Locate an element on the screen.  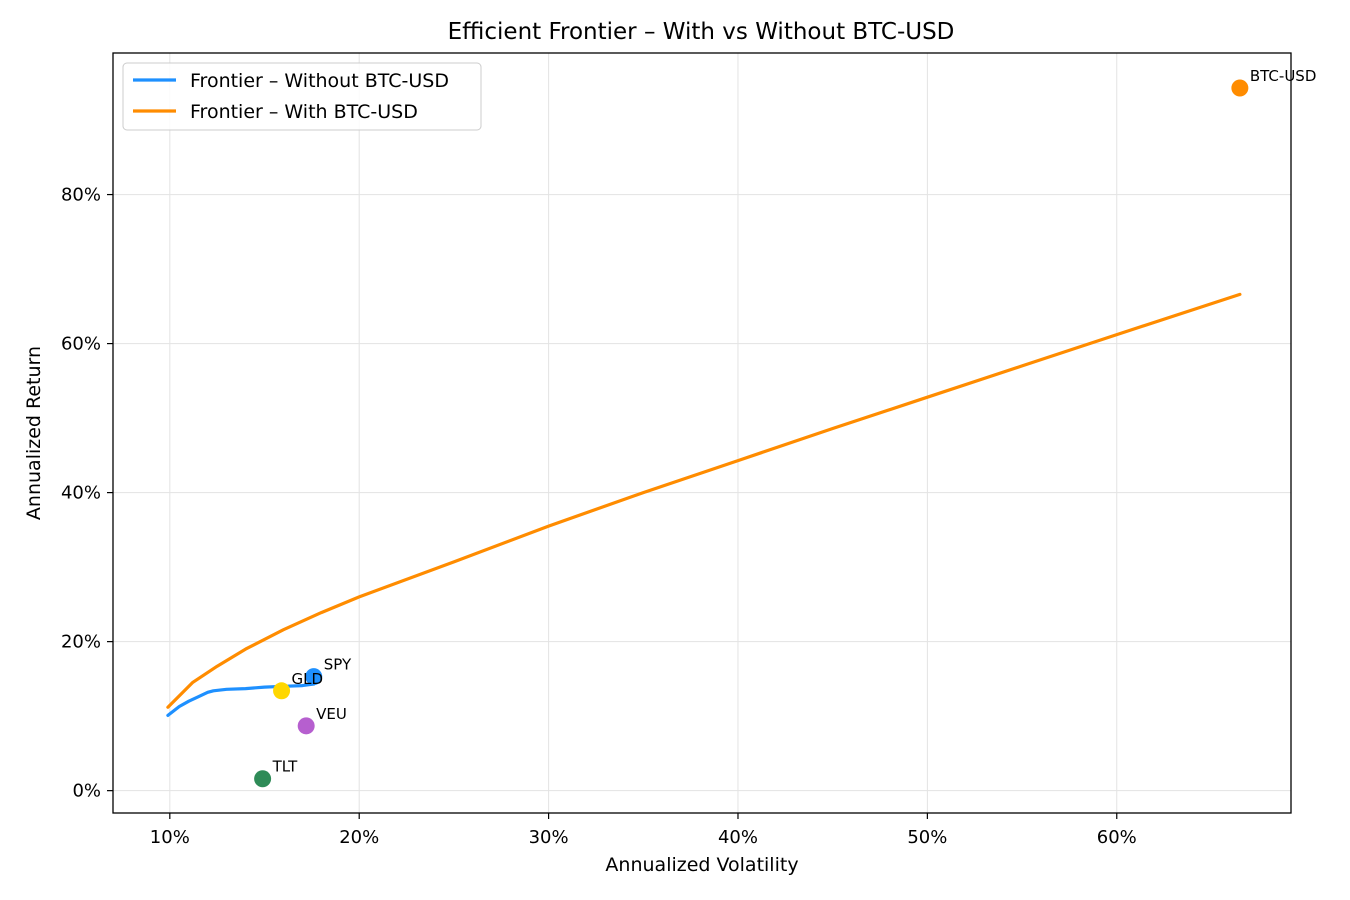
point-tlt is located at coordinates (263, 779).